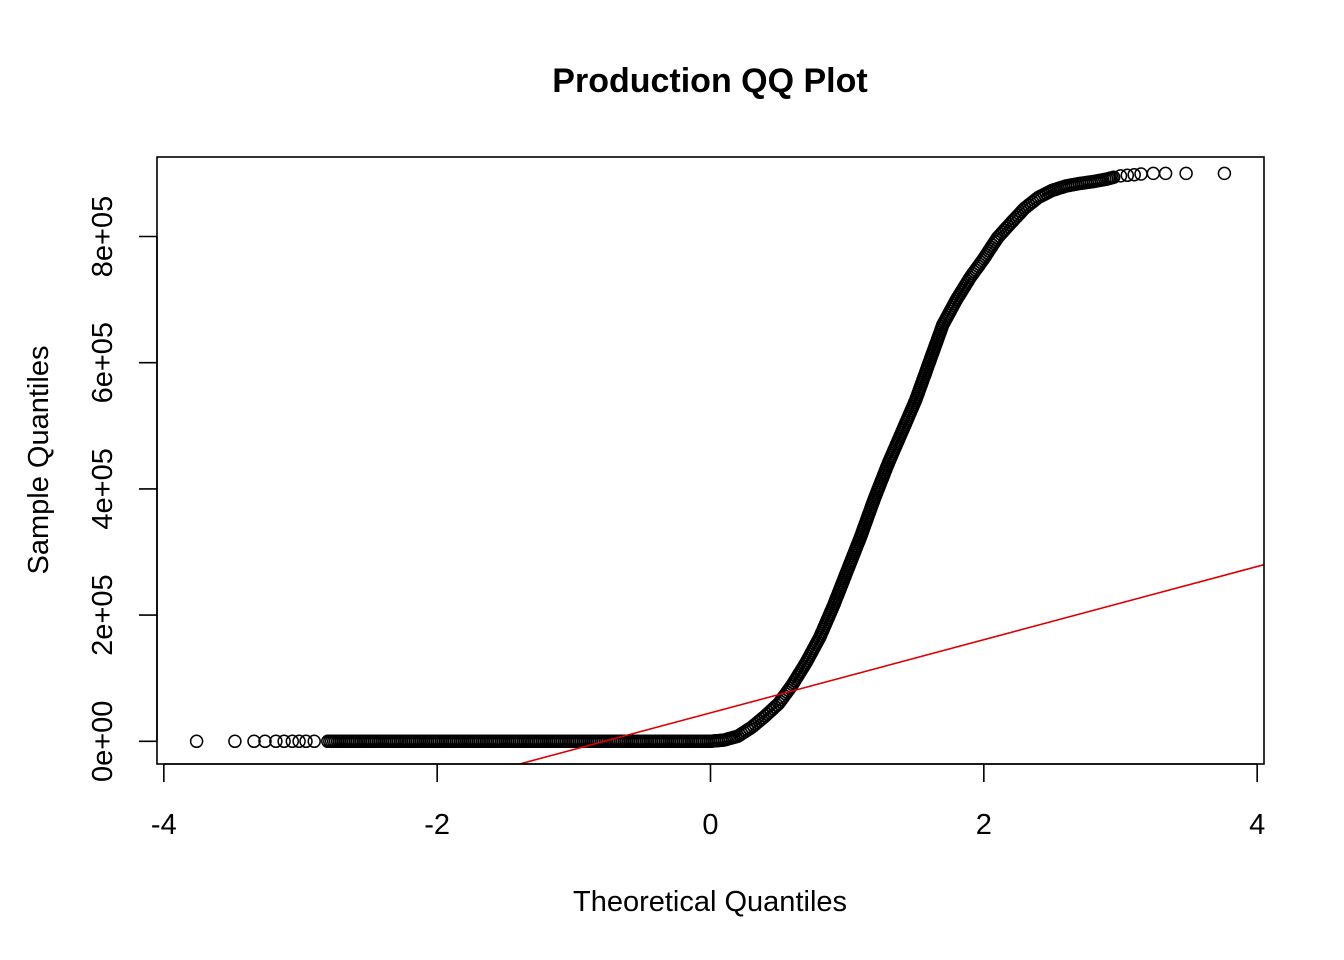 This screenshot has width=1344, height=960. Describe the element at coordinates (892, 664) in the screenshot. I see `qq-reference-line` at that location.